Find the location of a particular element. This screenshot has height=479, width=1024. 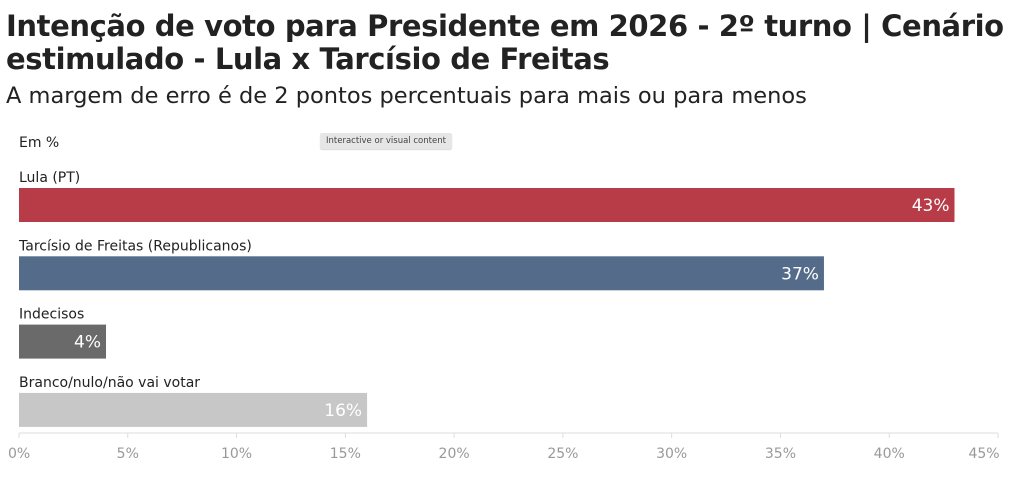

value-label: 43% is located at coordinates (931, 206).